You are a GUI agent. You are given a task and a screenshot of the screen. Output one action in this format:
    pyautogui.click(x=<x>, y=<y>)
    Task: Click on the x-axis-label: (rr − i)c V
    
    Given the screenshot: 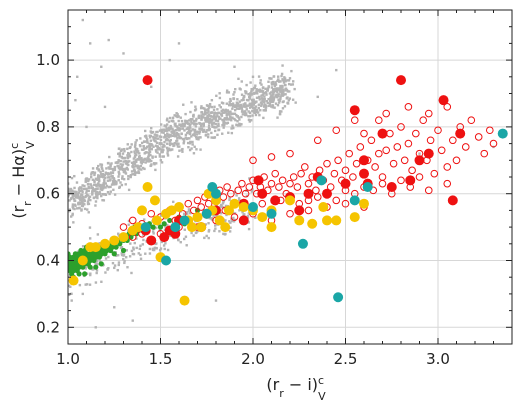 What is the action you would take?
    pyautogui.click(x=296, y=387)
    